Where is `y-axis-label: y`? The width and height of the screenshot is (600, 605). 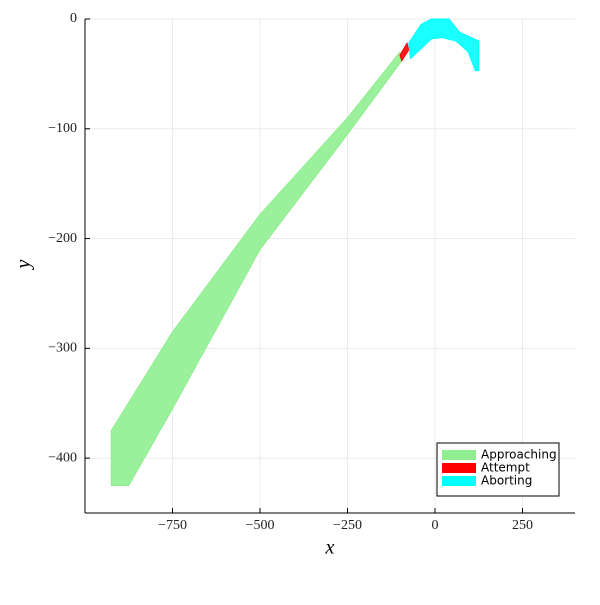 y-axis-label: y is located at coordinates (24, 264).